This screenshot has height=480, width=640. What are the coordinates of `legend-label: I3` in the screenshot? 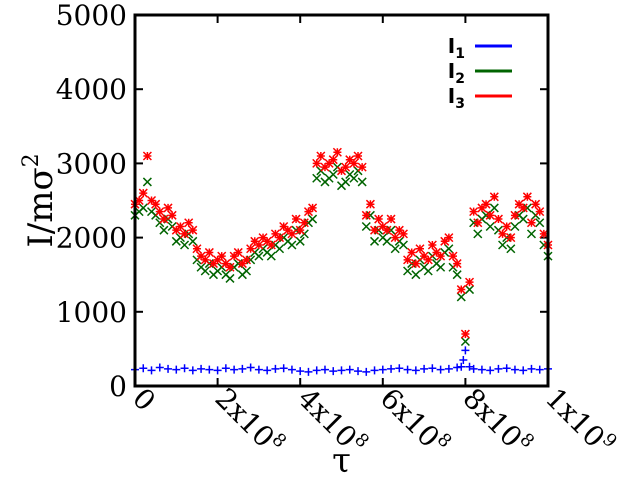 It's located at (456, 98).